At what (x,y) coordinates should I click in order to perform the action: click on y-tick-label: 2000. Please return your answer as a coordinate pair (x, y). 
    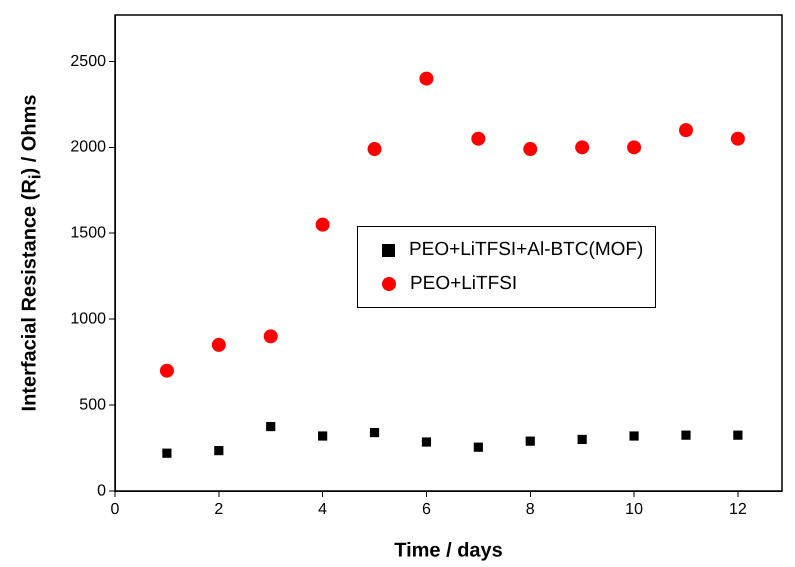
    Looking at the image, I should click on (88, 147).